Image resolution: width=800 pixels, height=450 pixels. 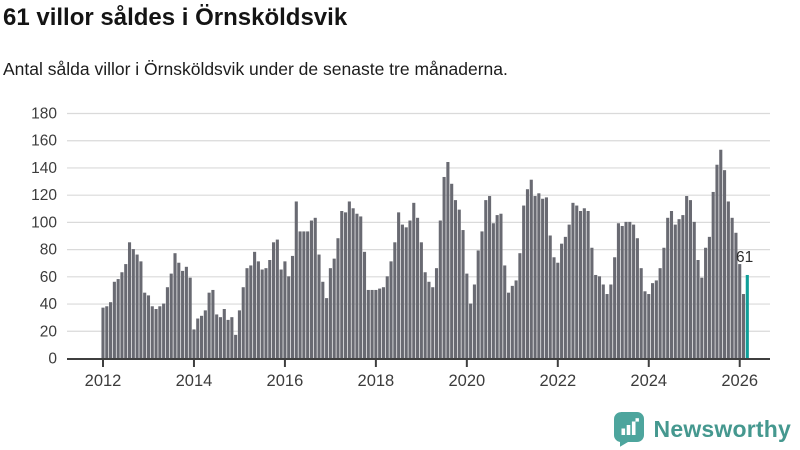 What do you see at coordinates (722, 428) in the screenshot?
I see `newsworthy-logo-text: Newsworthy` at bounding box center [722, 428].